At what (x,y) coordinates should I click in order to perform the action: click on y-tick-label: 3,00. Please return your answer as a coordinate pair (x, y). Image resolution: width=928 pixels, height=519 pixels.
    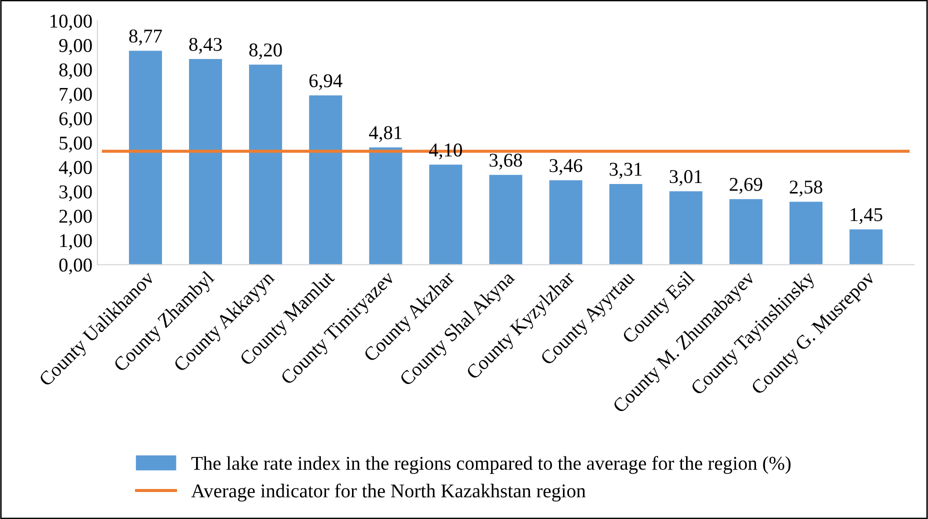
    Looking at the image, I should click on (75, 193).